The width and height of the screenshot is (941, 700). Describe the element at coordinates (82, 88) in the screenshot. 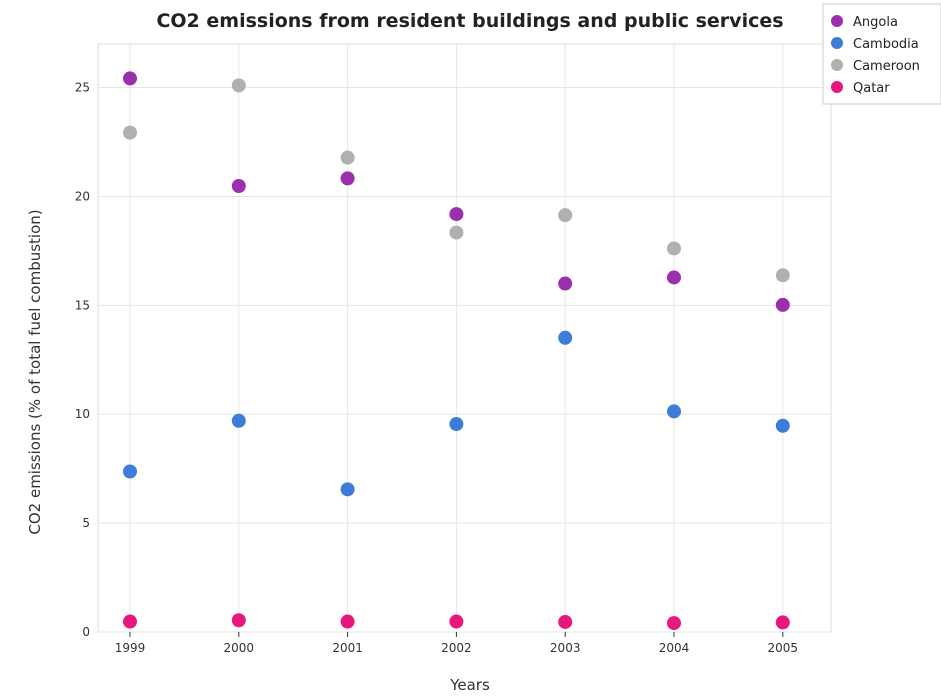

I see `y-tick-label: 25` at that location.